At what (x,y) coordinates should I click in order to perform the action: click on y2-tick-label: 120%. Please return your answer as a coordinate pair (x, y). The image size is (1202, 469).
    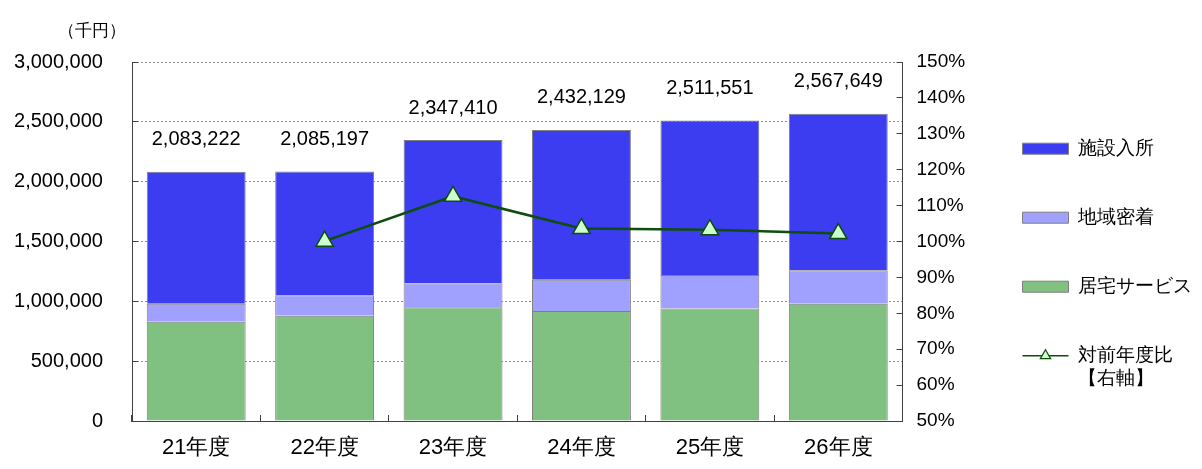
    Looking at the image, I should click on (941, 168).